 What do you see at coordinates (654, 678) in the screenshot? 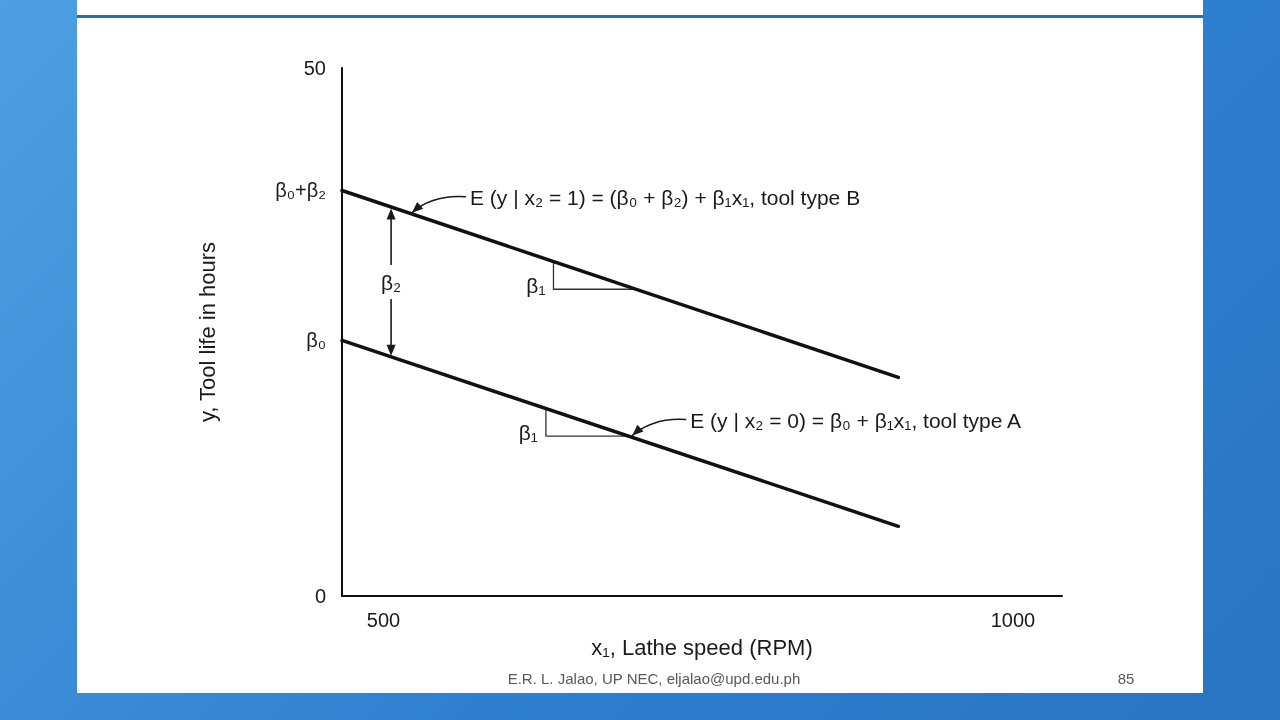
I see `text: E.R. L. Jalao, UP NEC, eljalao@upd.edu.ph` at bounding box center [654, 678].